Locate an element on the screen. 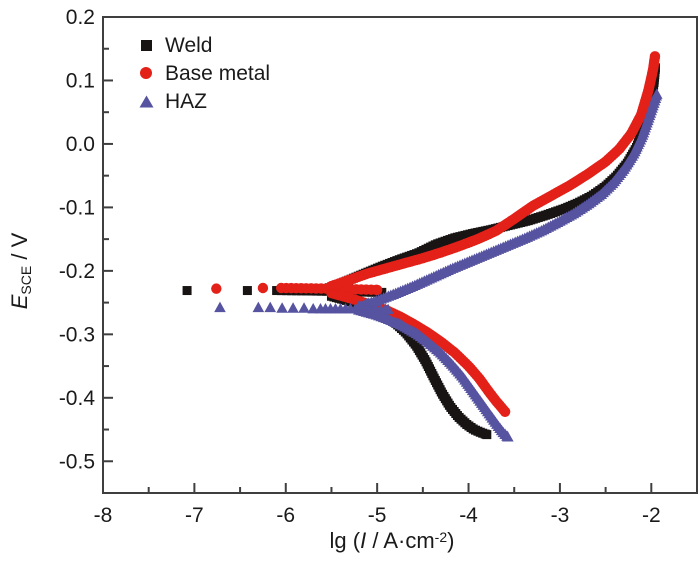  legend-item-weld: Weld is located at coordinates (200, 45).